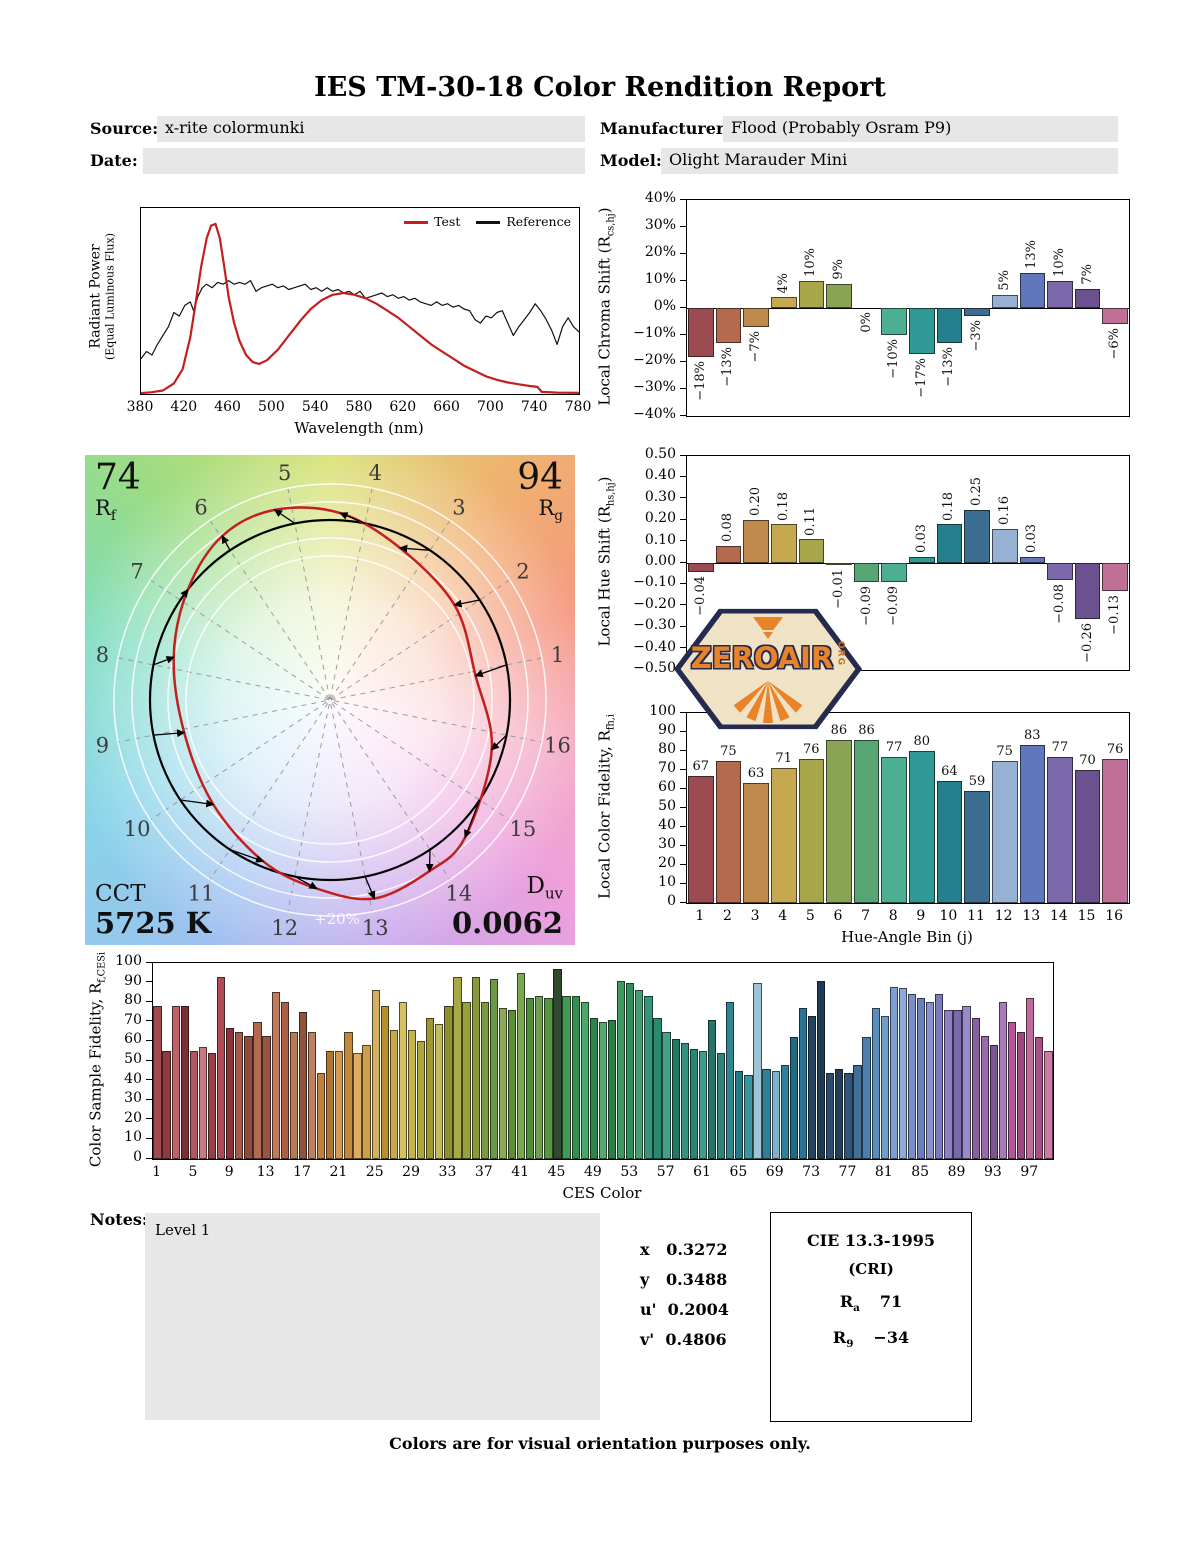  Describe the element at coordinates (871, 1303) in the screenshot. I see `cri-ra-row: Ra 71` at that location.